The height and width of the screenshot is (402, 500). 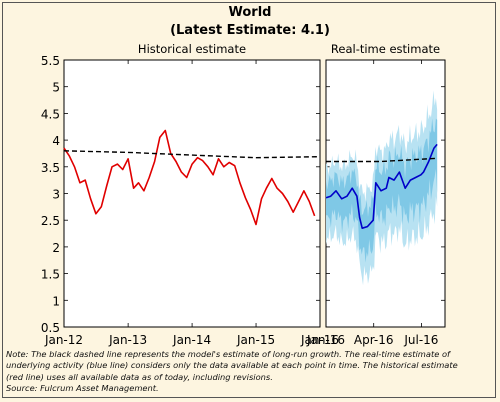 I want to click on y-tick-label: 4, so click(x=56, y=141).